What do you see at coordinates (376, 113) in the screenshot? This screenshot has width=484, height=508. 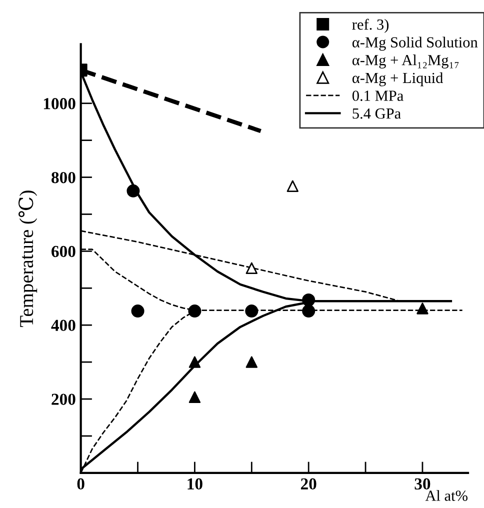 I see `legend-label: 5.4 GPa` at bounding box center [376, 113].